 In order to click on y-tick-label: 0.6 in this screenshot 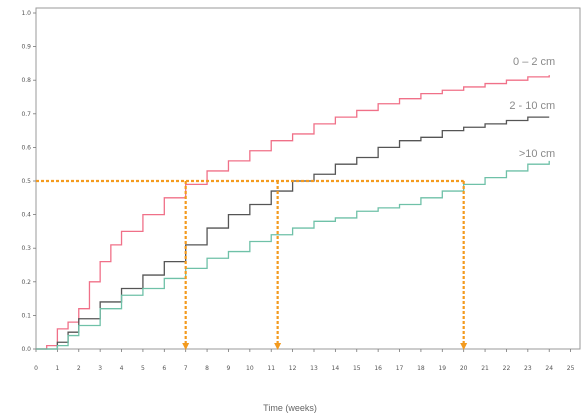, I will do `click(26, 147)`.